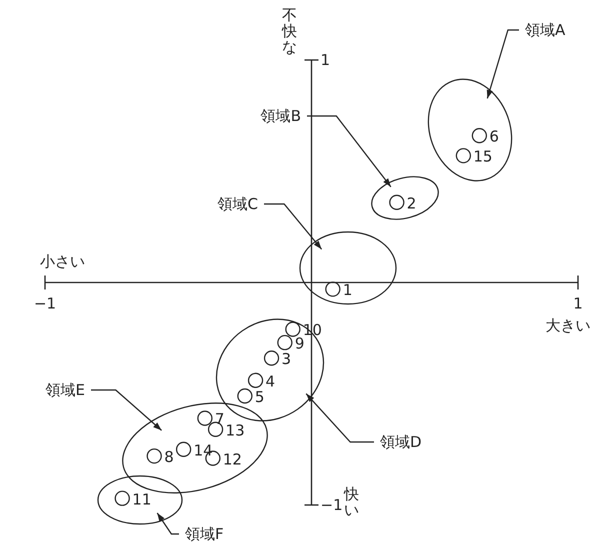 The width and height of the screenshot is (611, 559). What do you see at coordinates (280, 116) in the screenshot?
I see `annotation: 領域B` at bounding box center [280, 116].